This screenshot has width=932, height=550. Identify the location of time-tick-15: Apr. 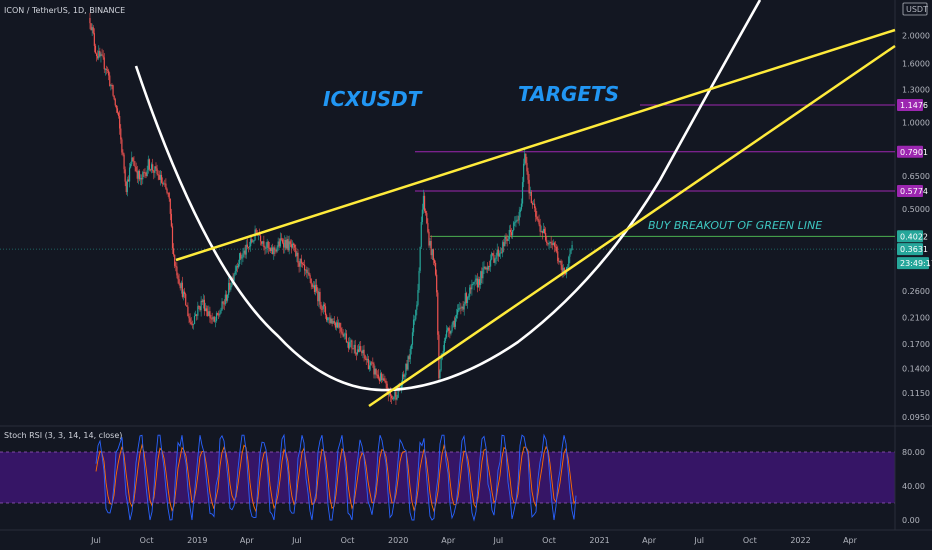
(850, 540).